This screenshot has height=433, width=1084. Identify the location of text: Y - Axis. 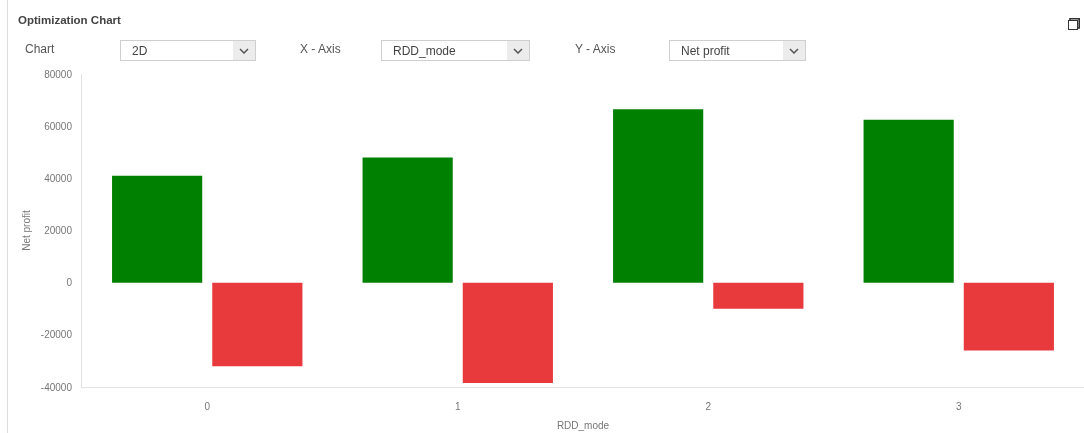
(595, 49).